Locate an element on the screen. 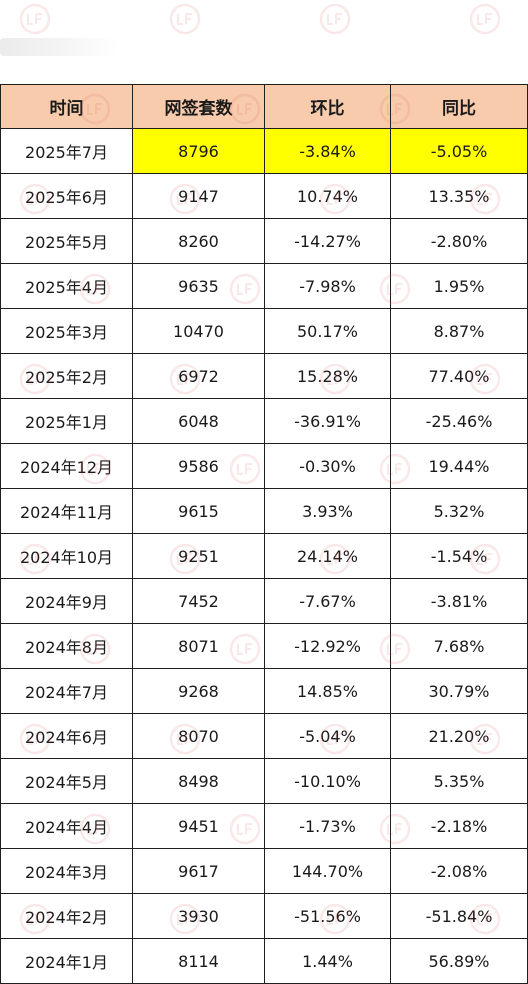 Image resolution: width=528 pixels, height=984 pixels. cell-signing-count: 10470 is located at coordinates (198, 331).